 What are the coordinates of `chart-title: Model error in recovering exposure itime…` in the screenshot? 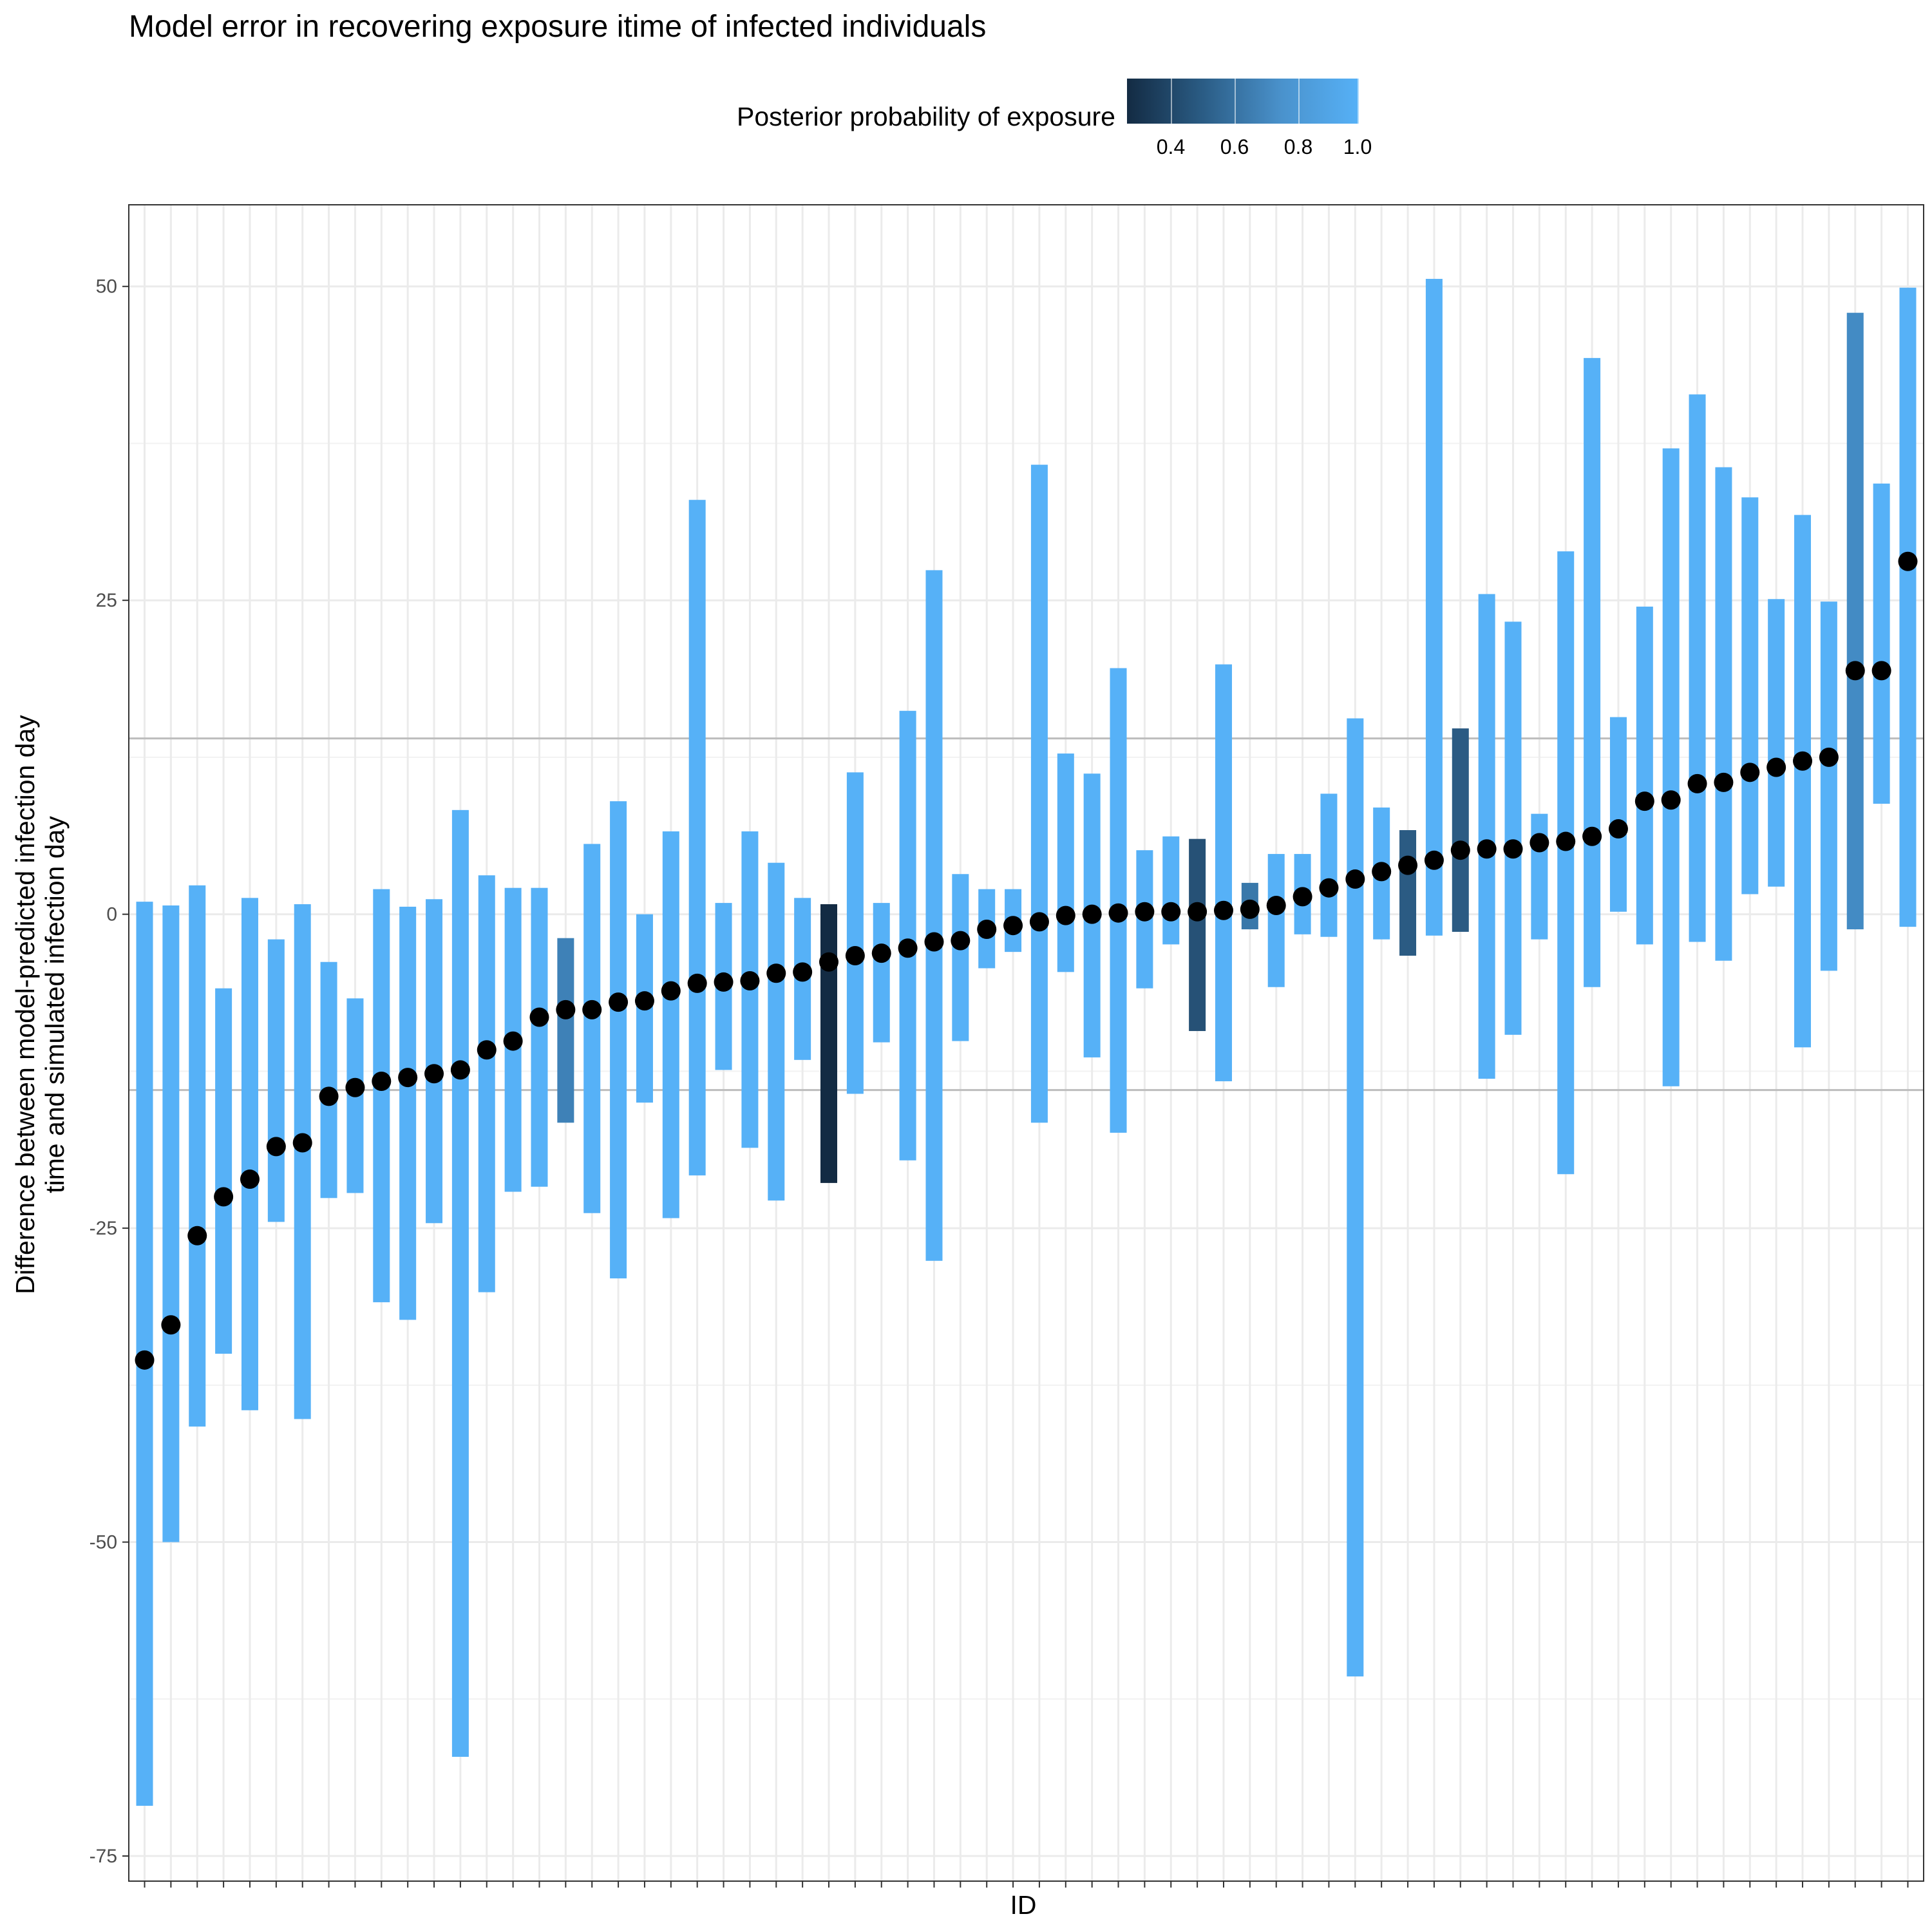 It's located at (558, 27).